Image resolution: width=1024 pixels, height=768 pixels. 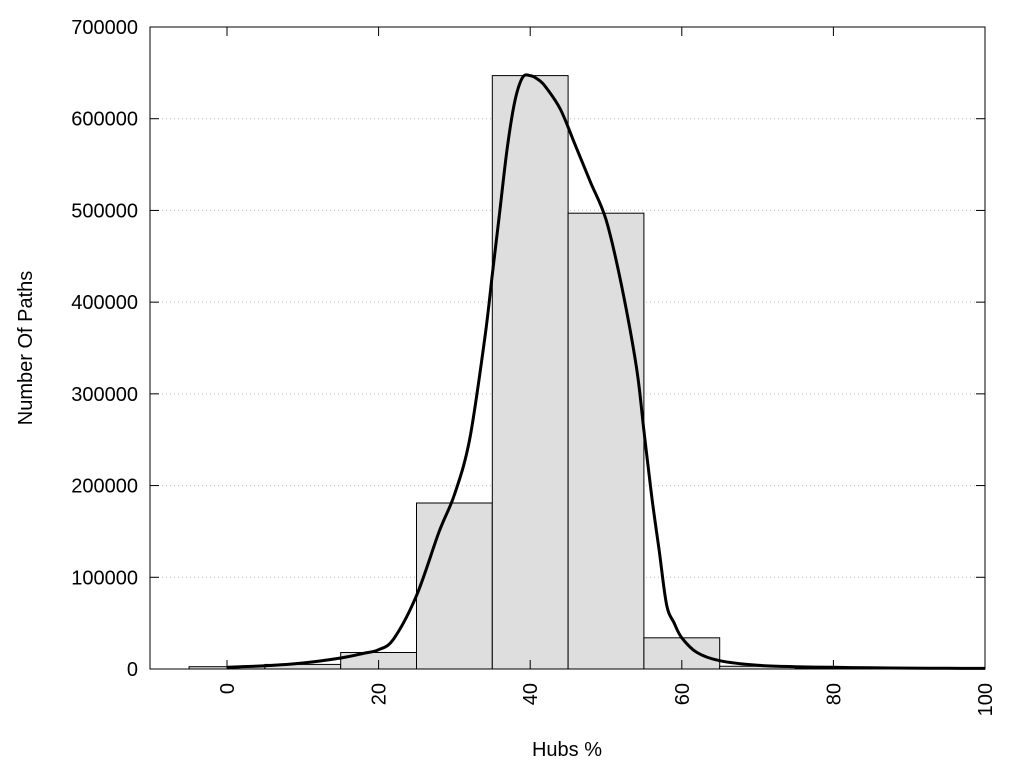 What do you see at coordinates (531, 694) in the screenshot?
I see `x-tick-label: 40` at bounding box center [531, 694].